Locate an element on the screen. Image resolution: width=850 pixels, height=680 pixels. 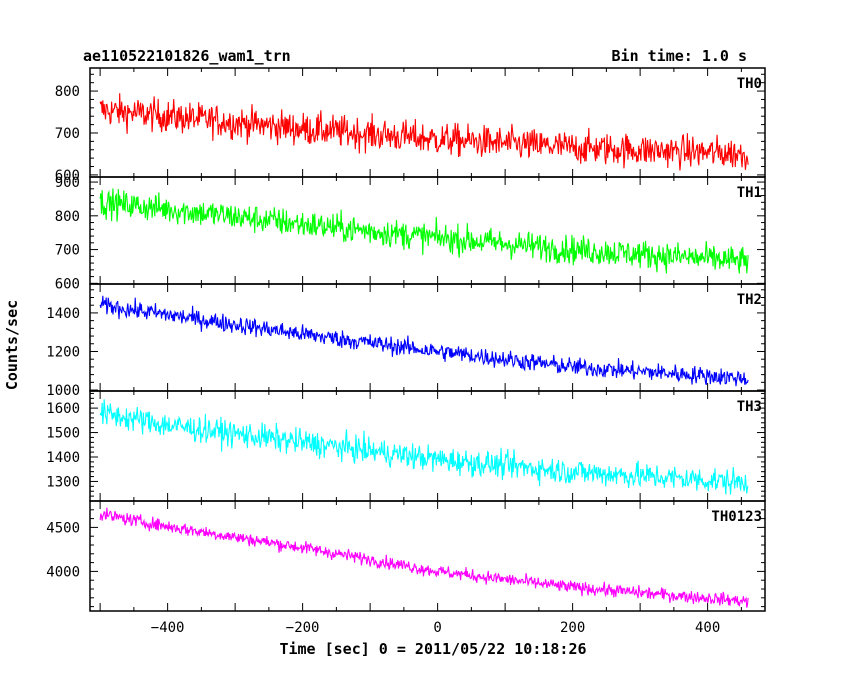
series-line-th2 is located at coordinates (424, 341).